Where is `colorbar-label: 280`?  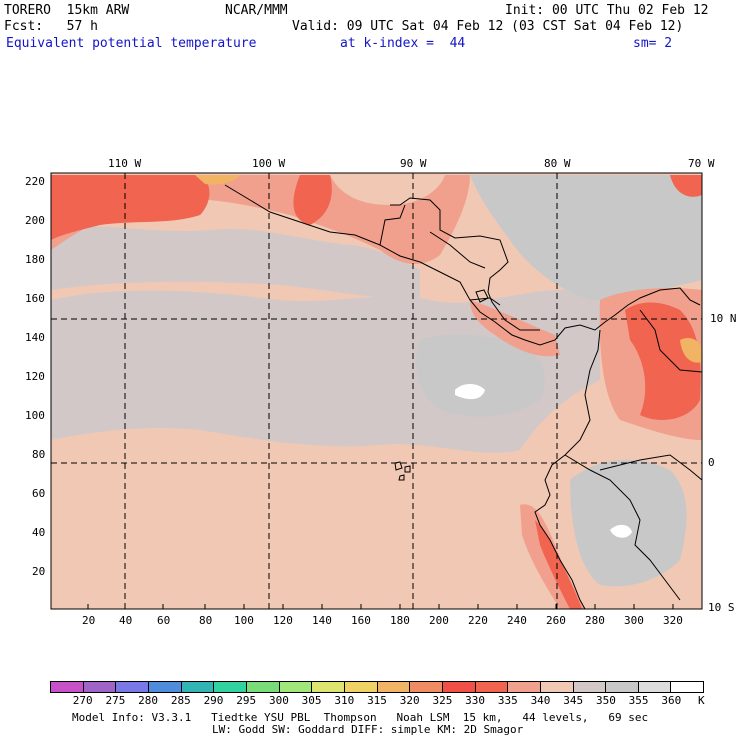 colorbar-label: 280 is located at coordinates (148, 700).